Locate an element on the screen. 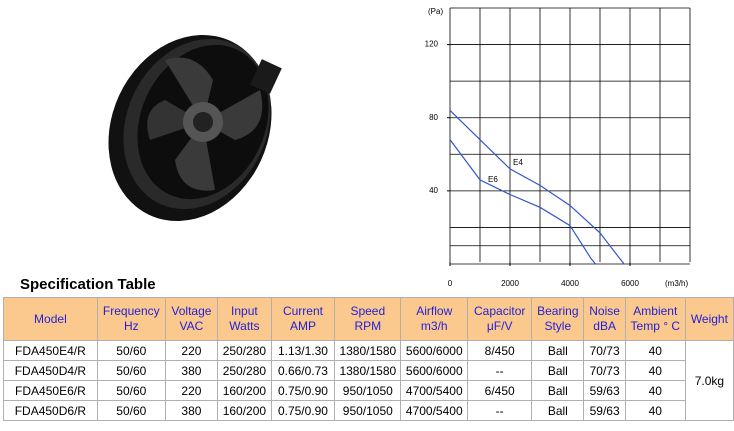  x-unit: (m3/h) is located at coordinates (676, 283).